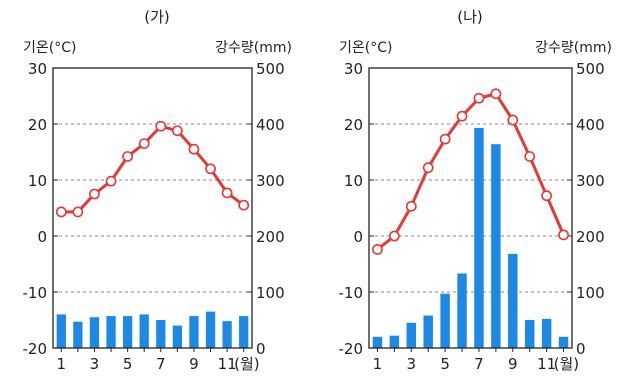 The height and width of the screenshot is (376, 628). I want to click on chart-title: (가), so click(157, 17).